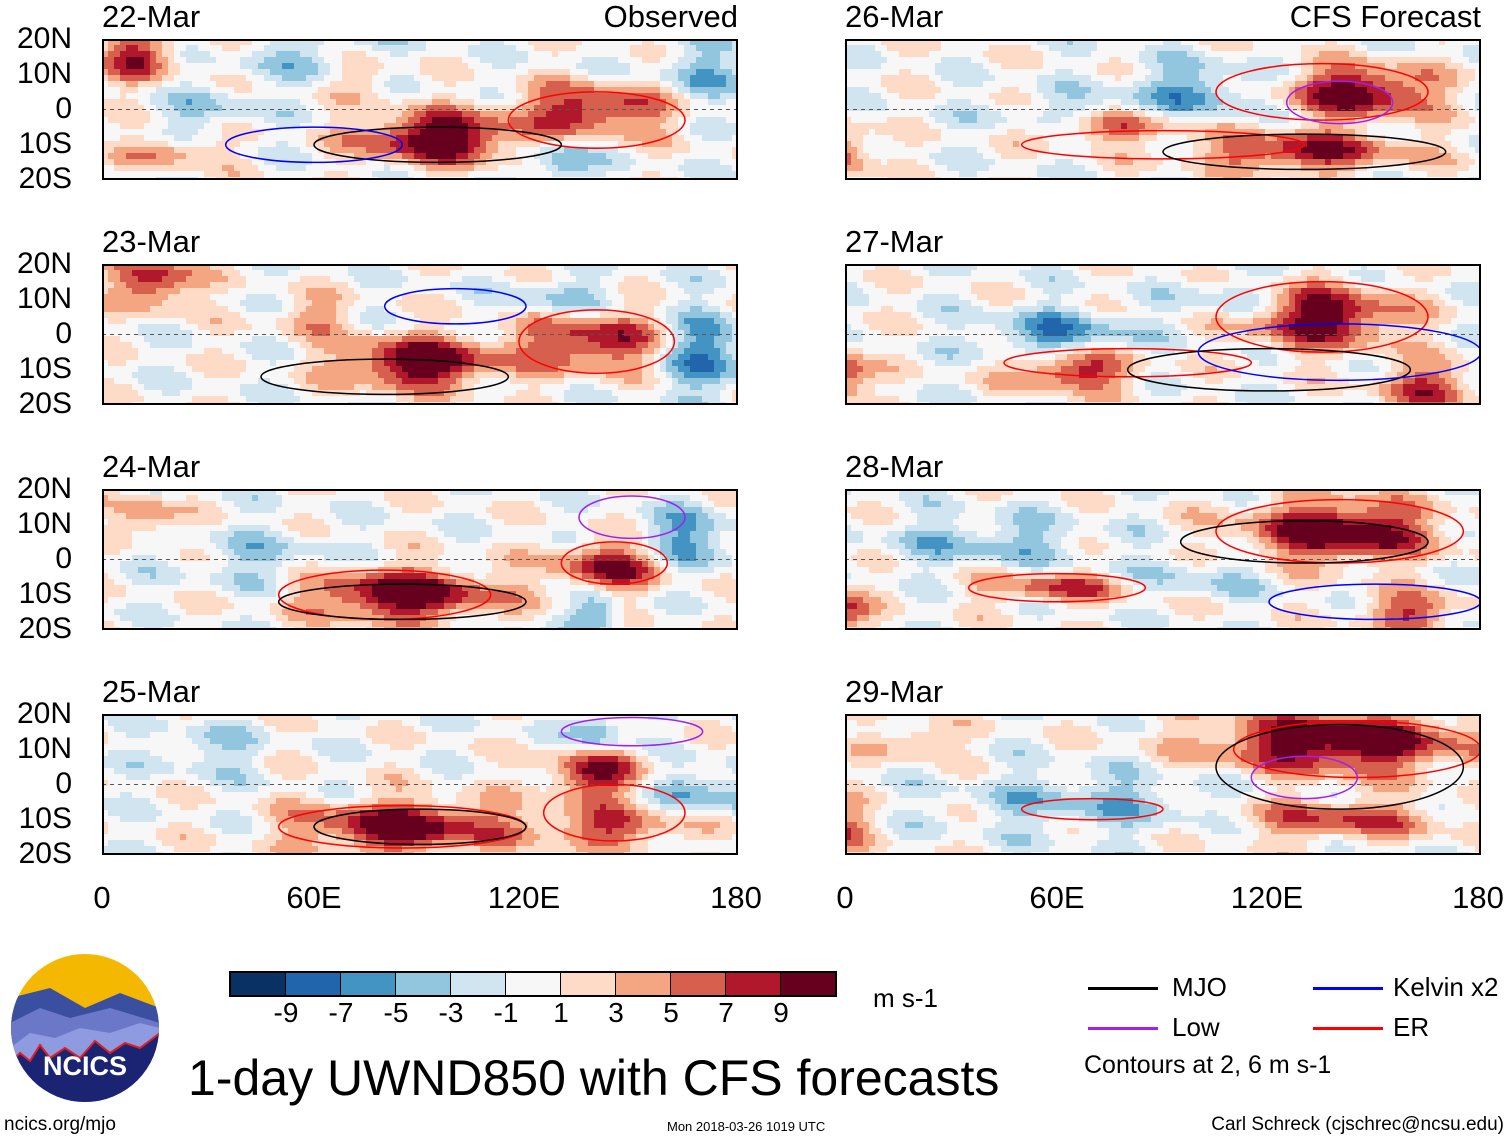 This screenshot has width=1510, height=1142. Describe the element at coordinates (894, 692) in the screenshot. I see `panel-date: 29-Mar` at that location.